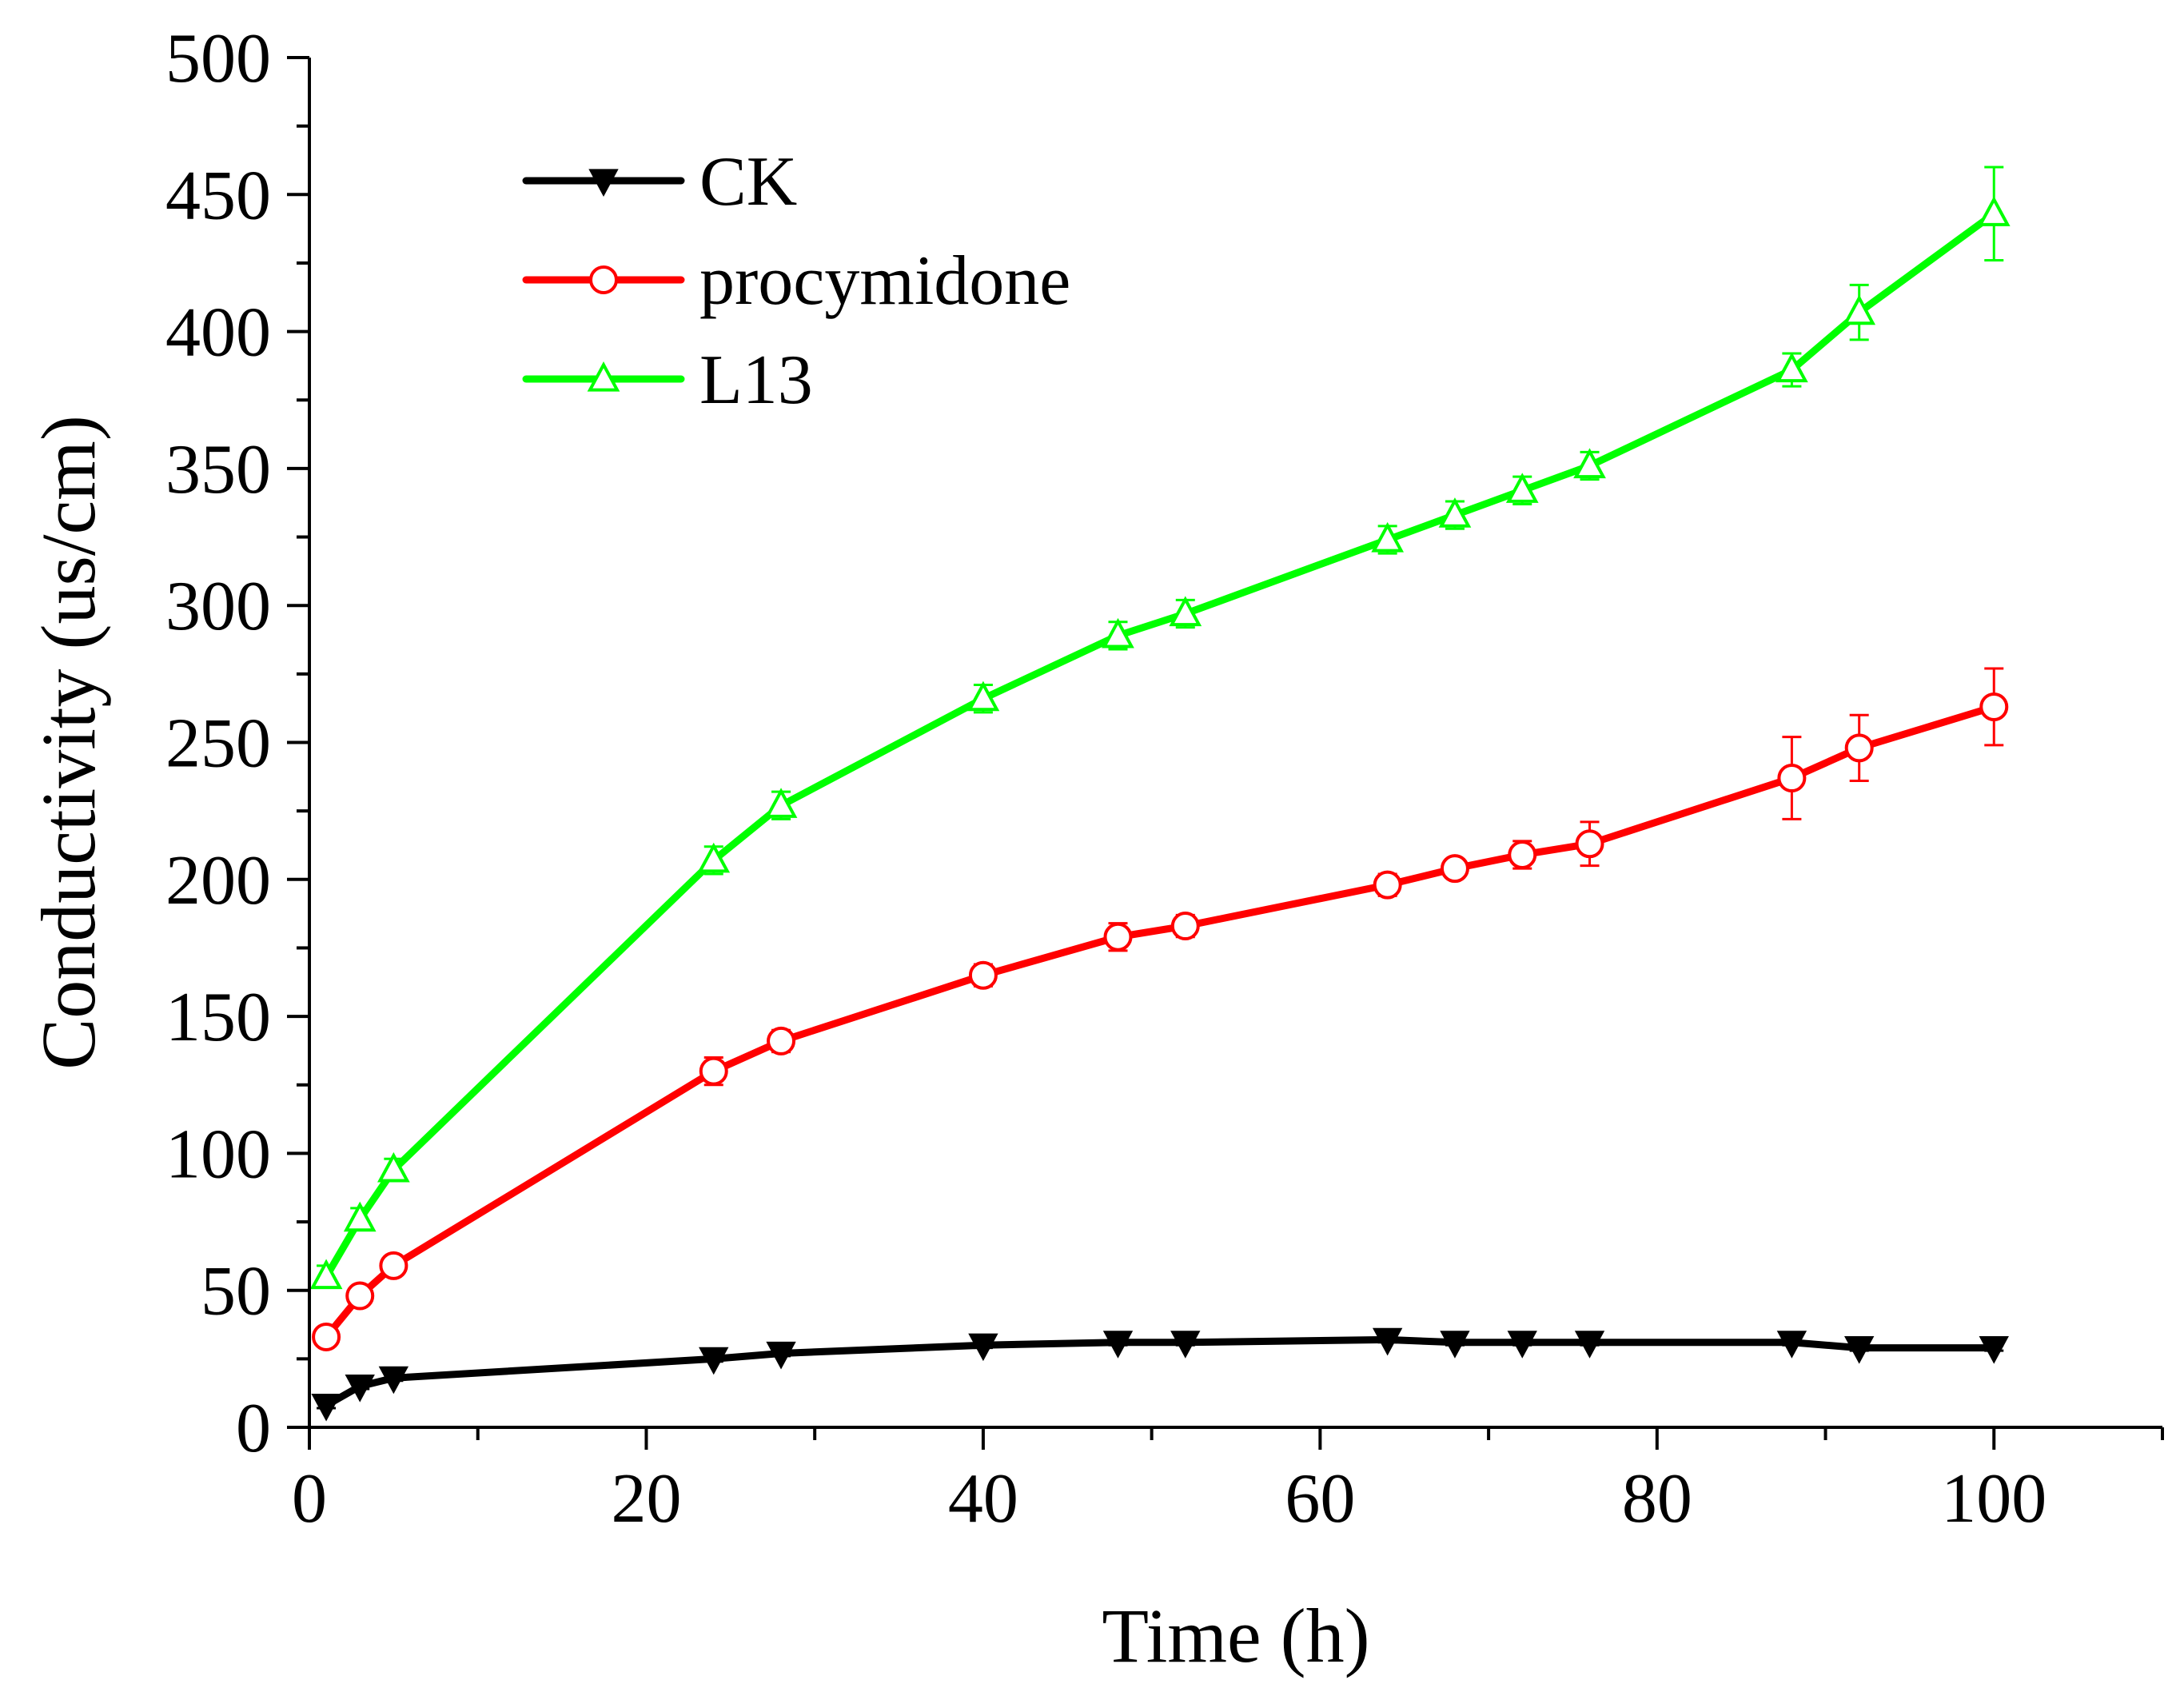 The image size is (2184, 1704). What do you see at coordinates (646, 1499) in the screenshot?
I see `x-tick-label: 20` at bounding box center [646, 1499].